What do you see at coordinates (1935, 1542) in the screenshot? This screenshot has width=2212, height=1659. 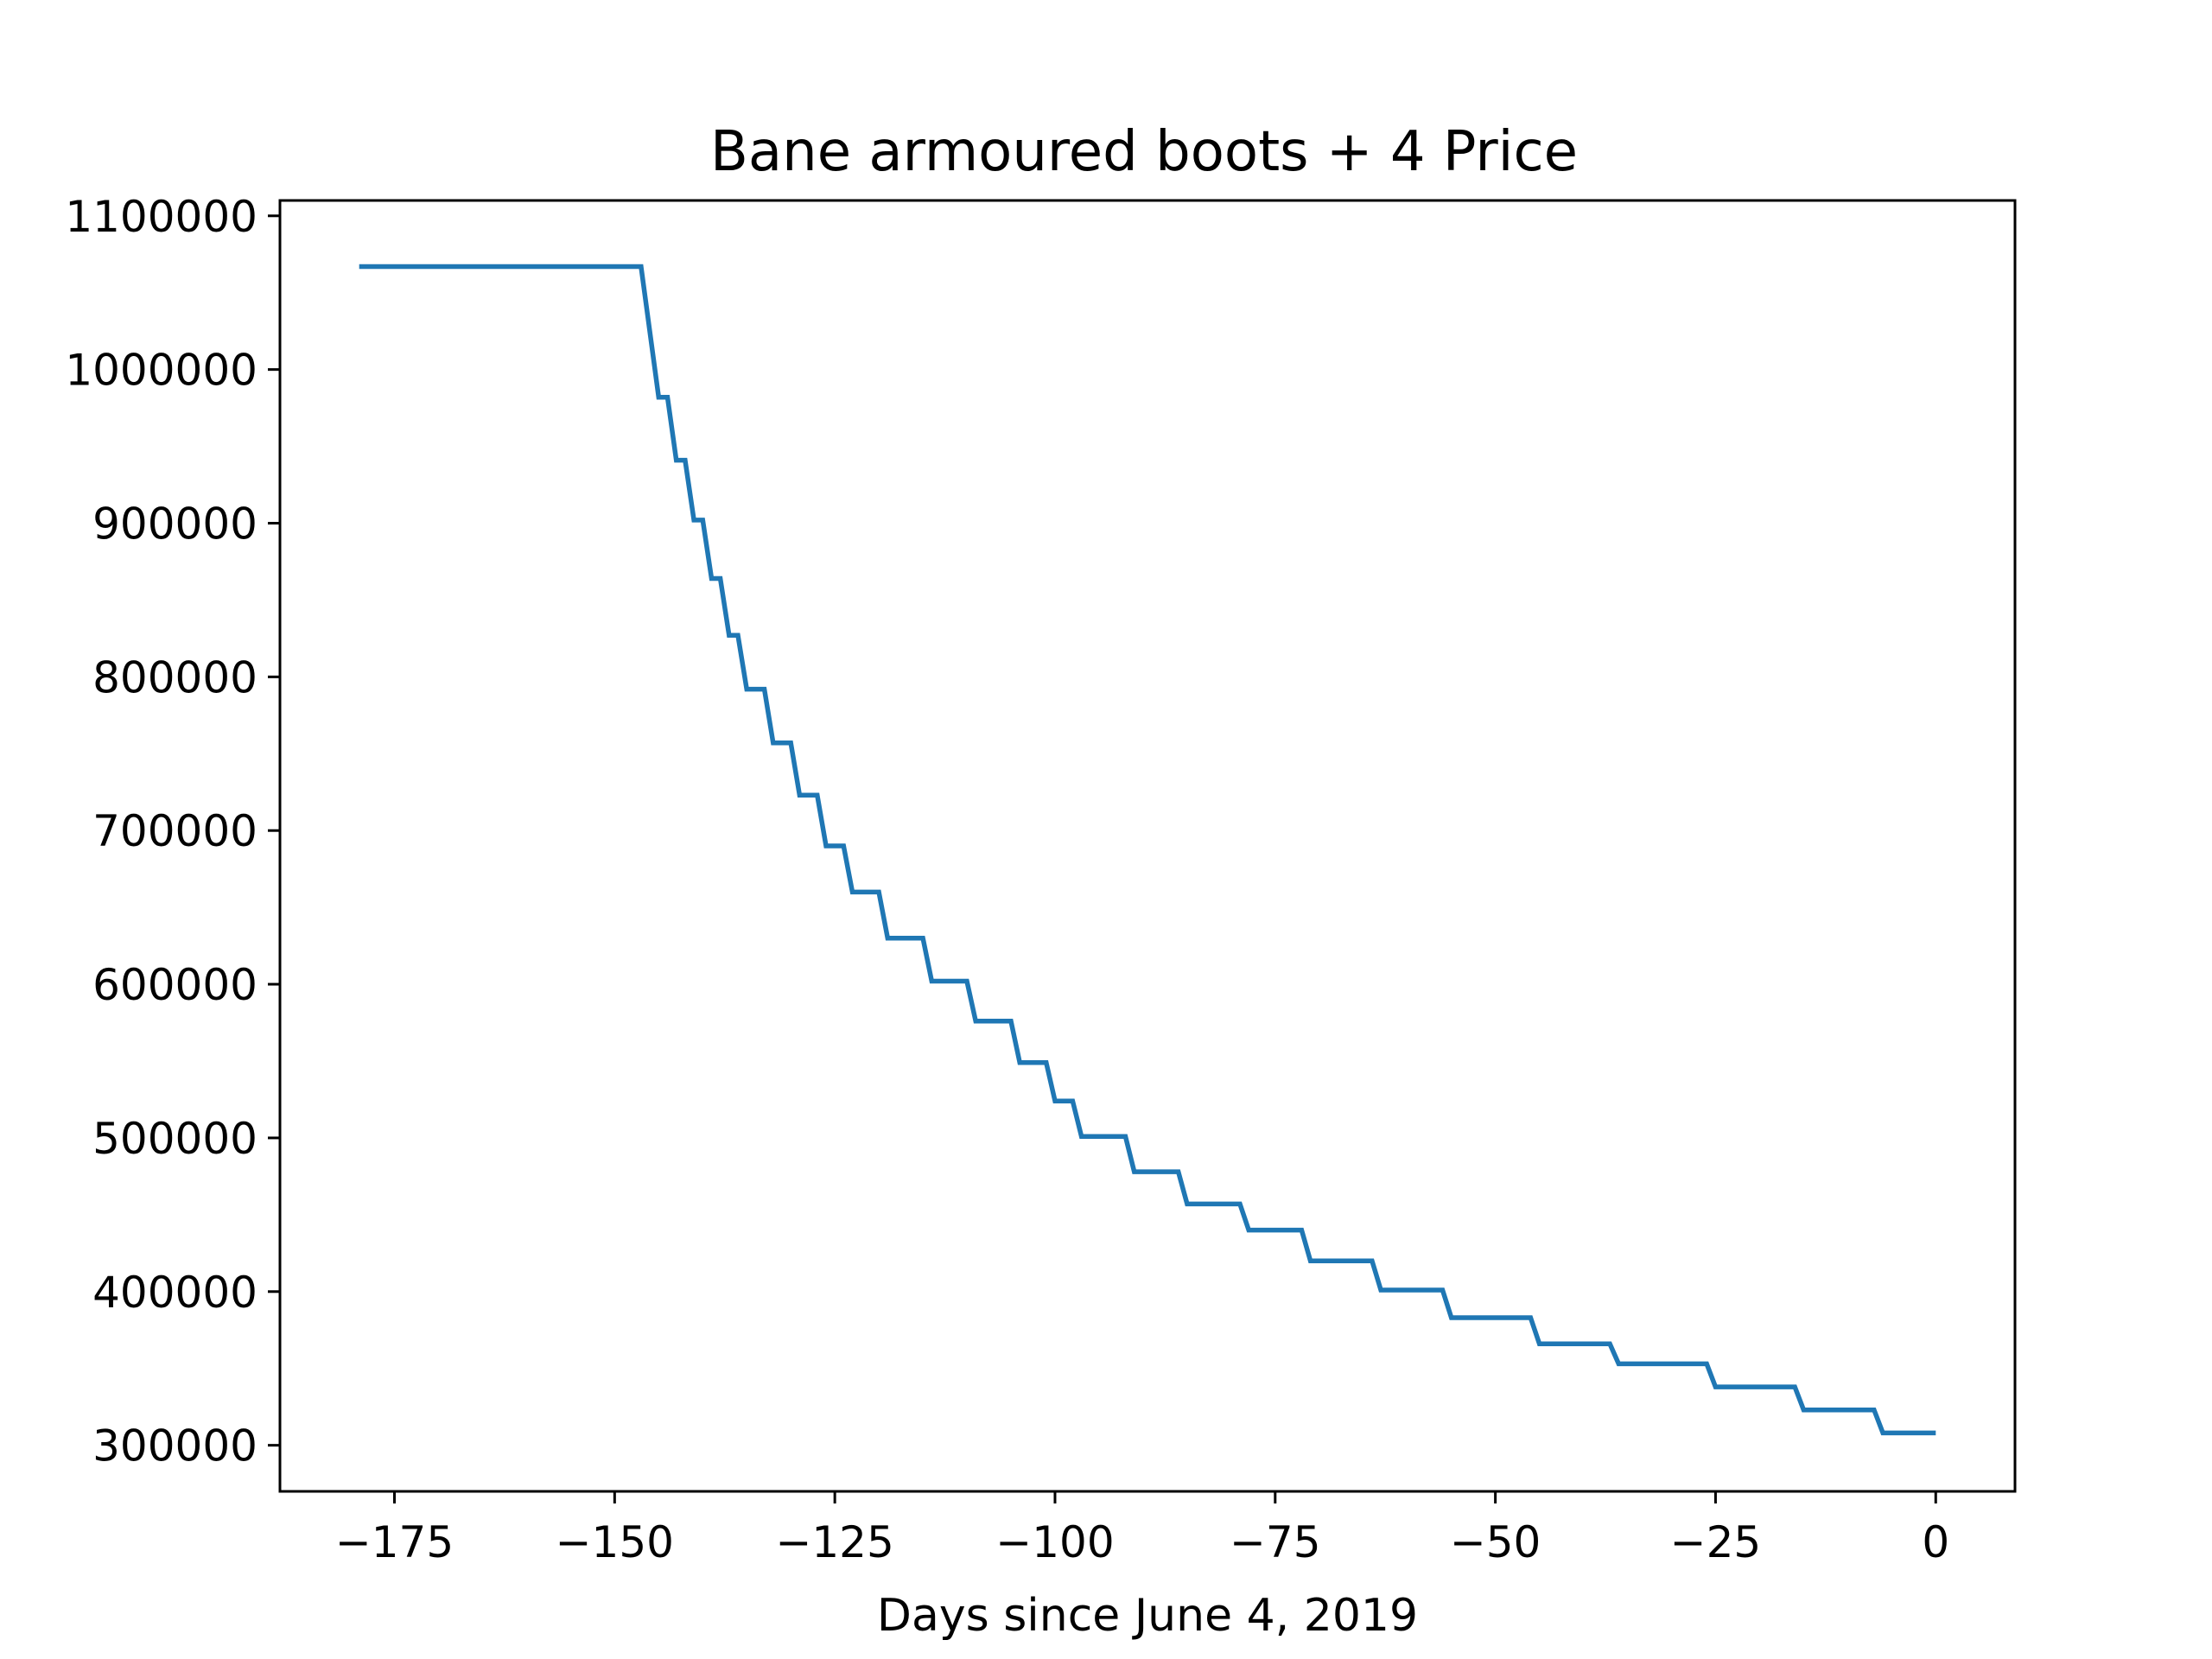 I see `x-tick-label: 0` at bounding box center [1935, 1542].